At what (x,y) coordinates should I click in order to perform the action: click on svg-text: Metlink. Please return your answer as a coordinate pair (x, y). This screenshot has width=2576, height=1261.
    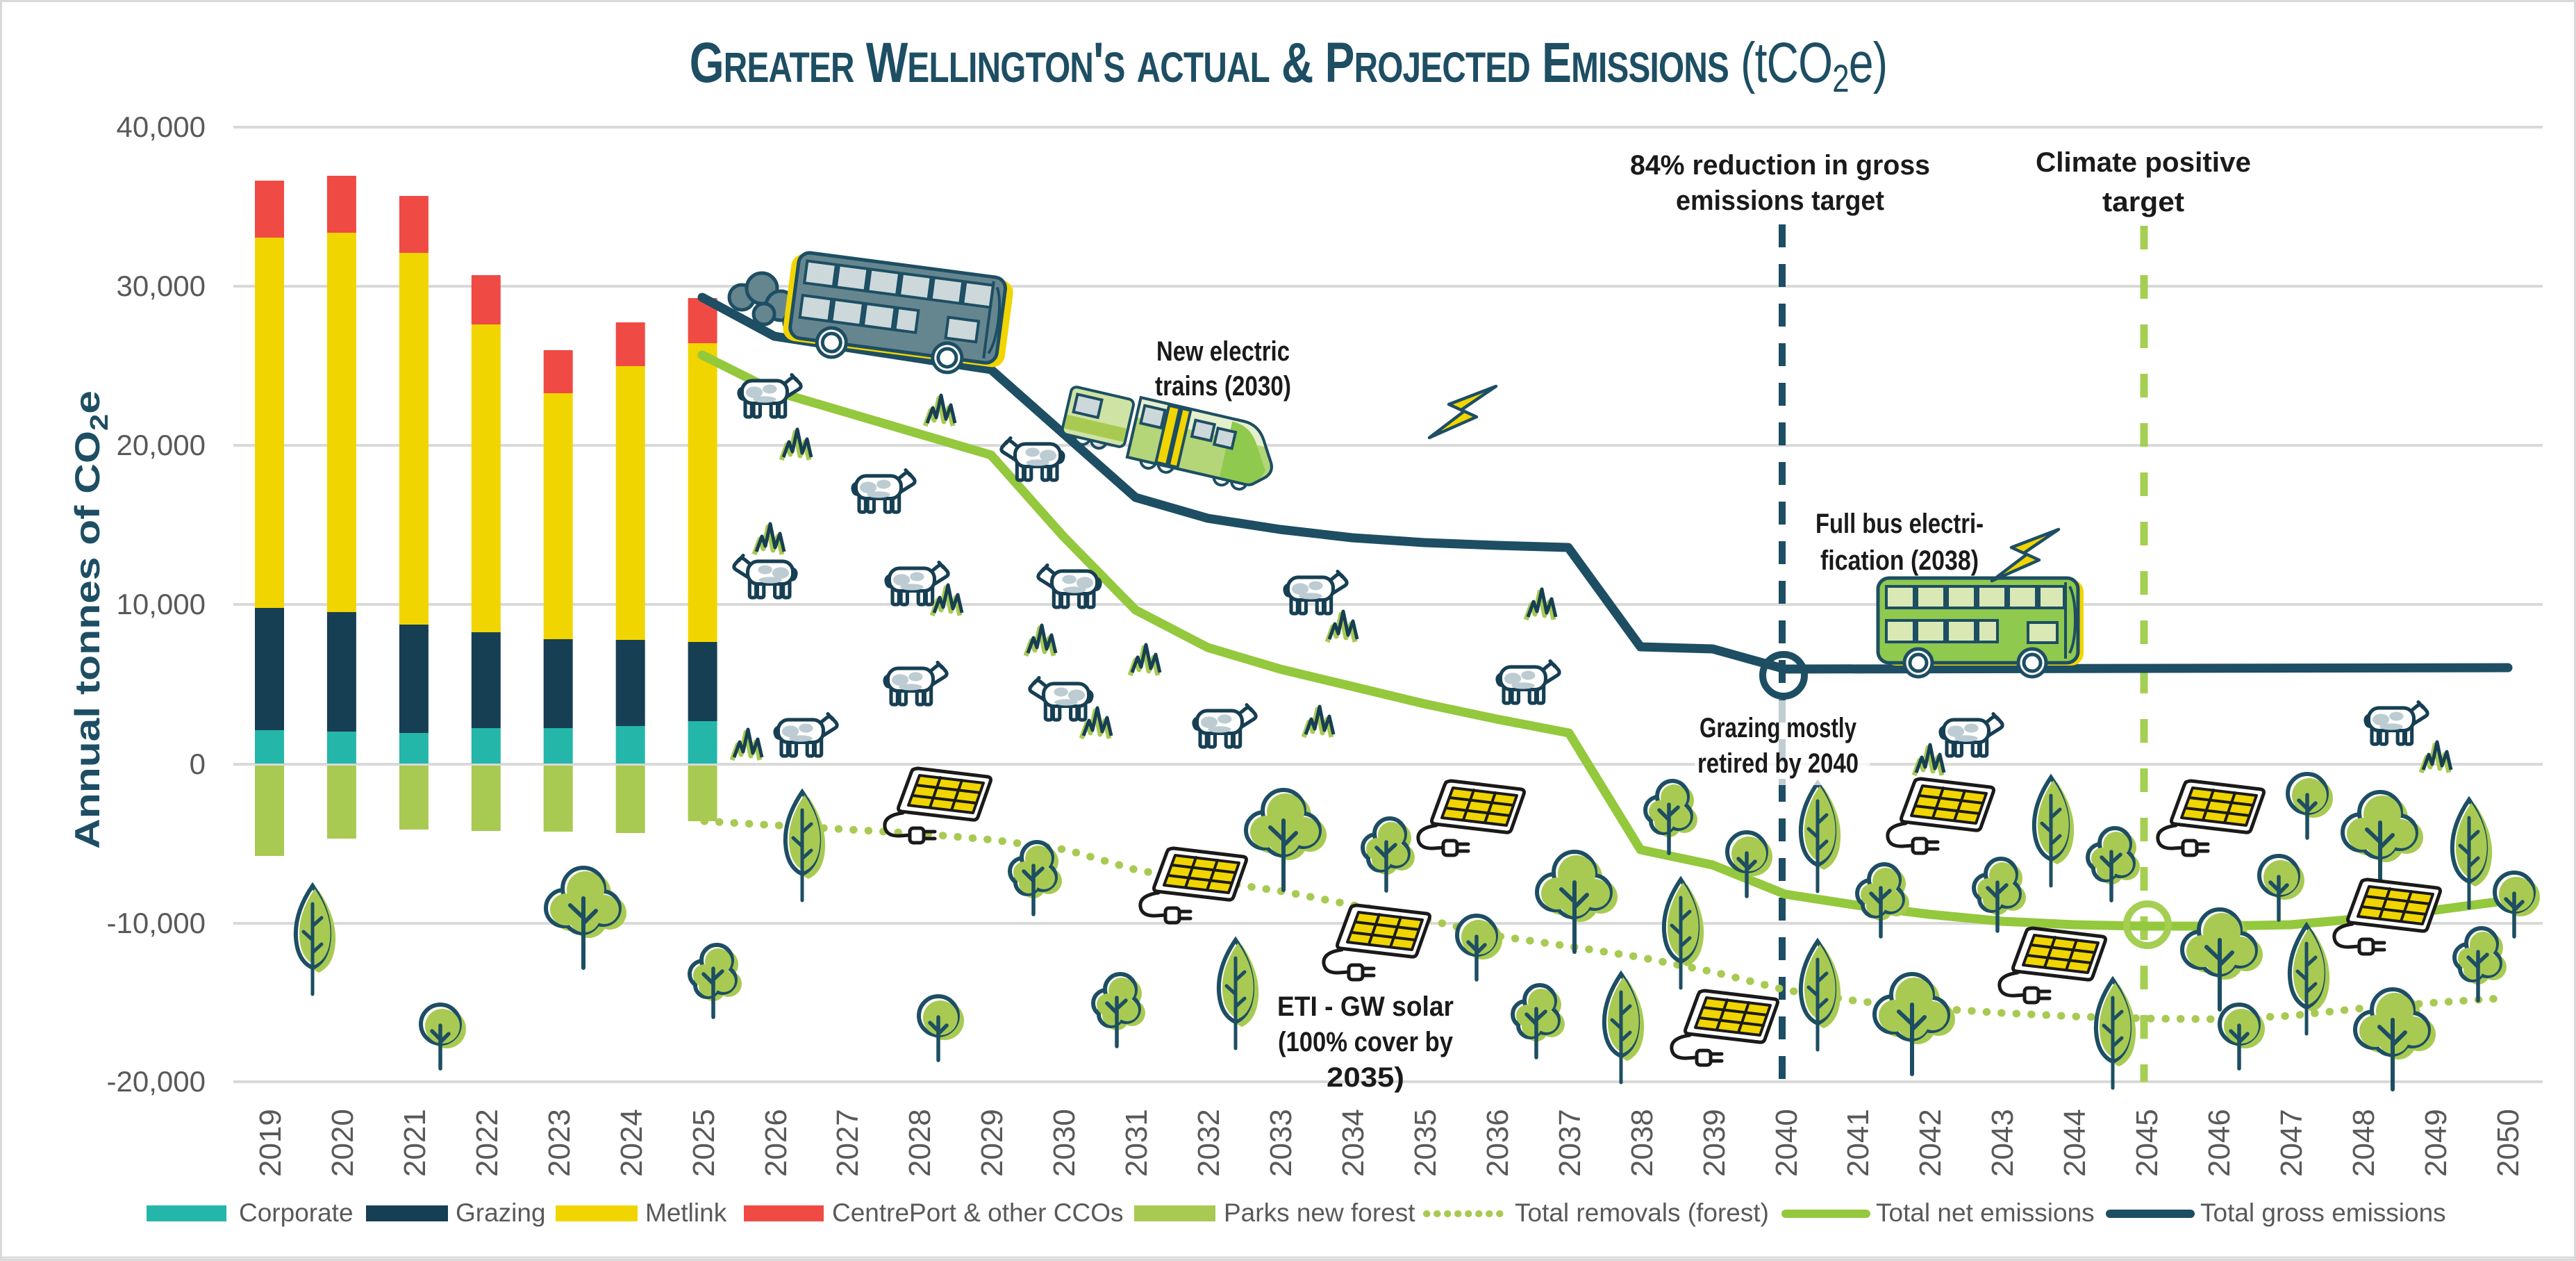
    Looking at the image, I should click on (686, 1212).